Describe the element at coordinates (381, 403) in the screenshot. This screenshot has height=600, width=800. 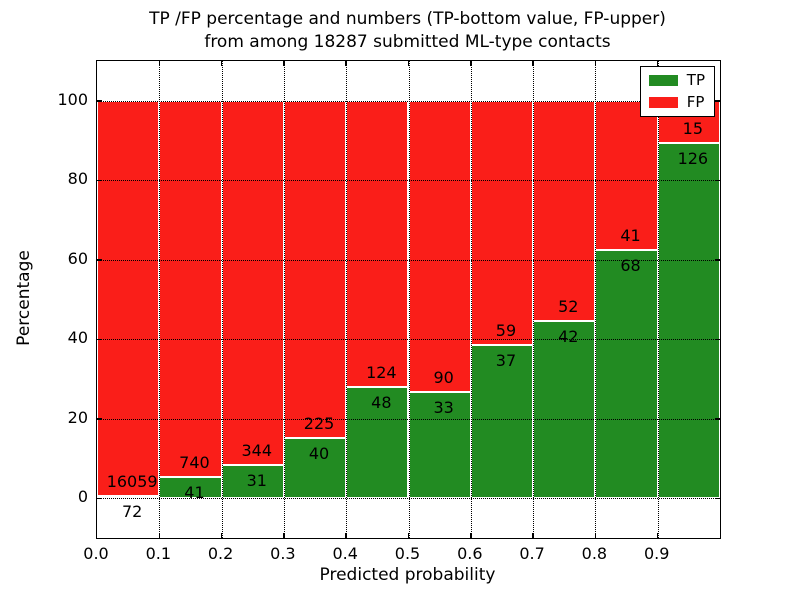
I see `tp-count-label: 48` at that location.